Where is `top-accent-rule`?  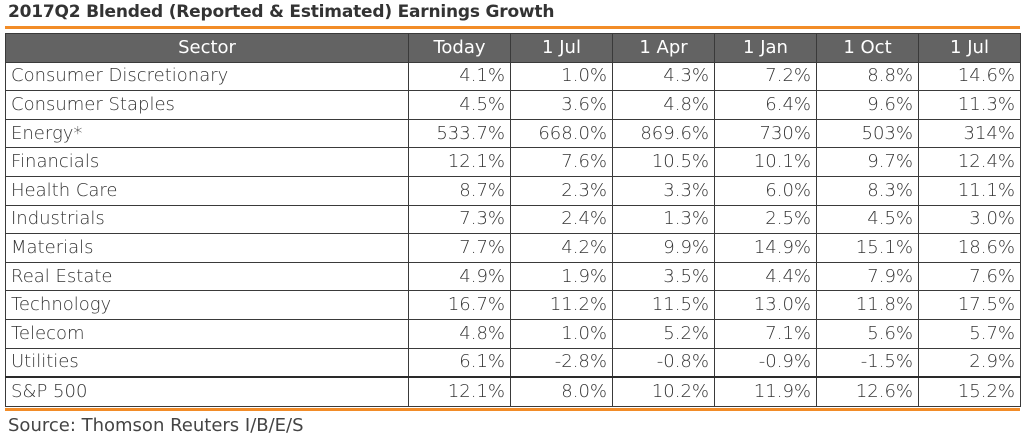 top-accent-rule is located at coordinates (512, 27).